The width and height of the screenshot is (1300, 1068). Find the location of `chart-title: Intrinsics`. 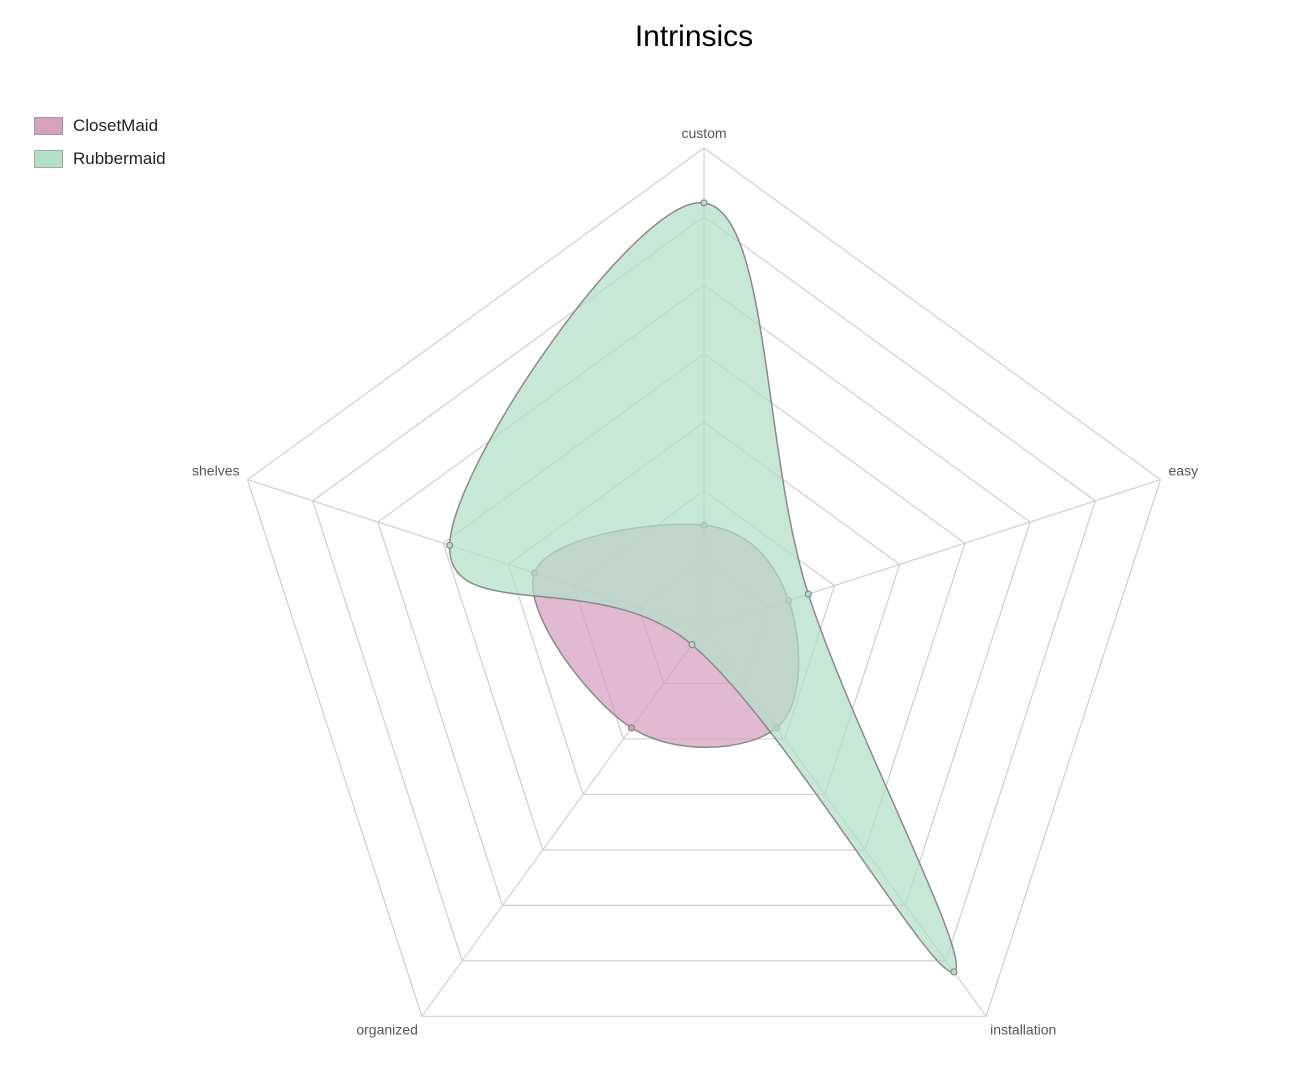

chart-title: Intrinsics is located at coordinates (694, 36).